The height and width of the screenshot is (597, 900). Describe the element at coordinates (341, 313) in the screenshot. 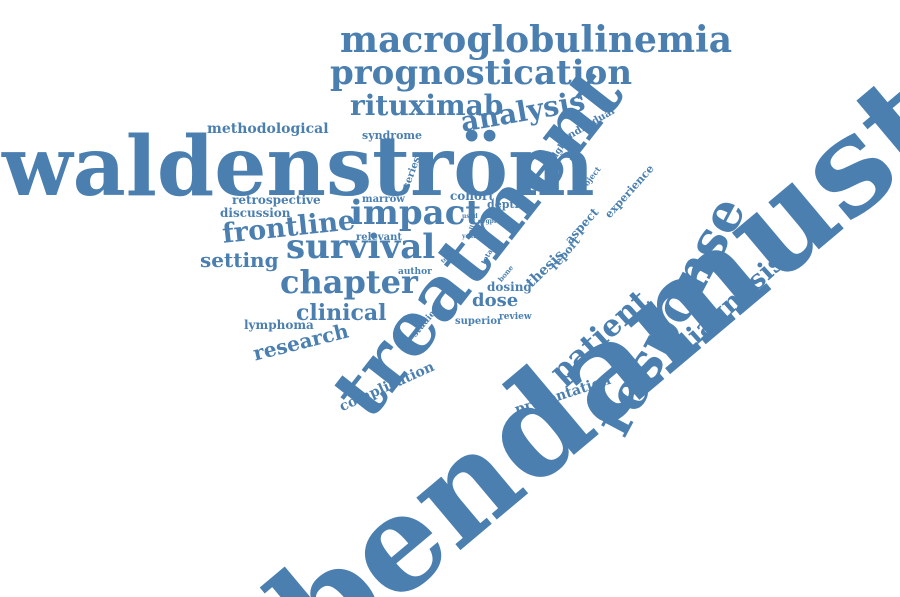

I see `word-clinical: clinical` at that location.